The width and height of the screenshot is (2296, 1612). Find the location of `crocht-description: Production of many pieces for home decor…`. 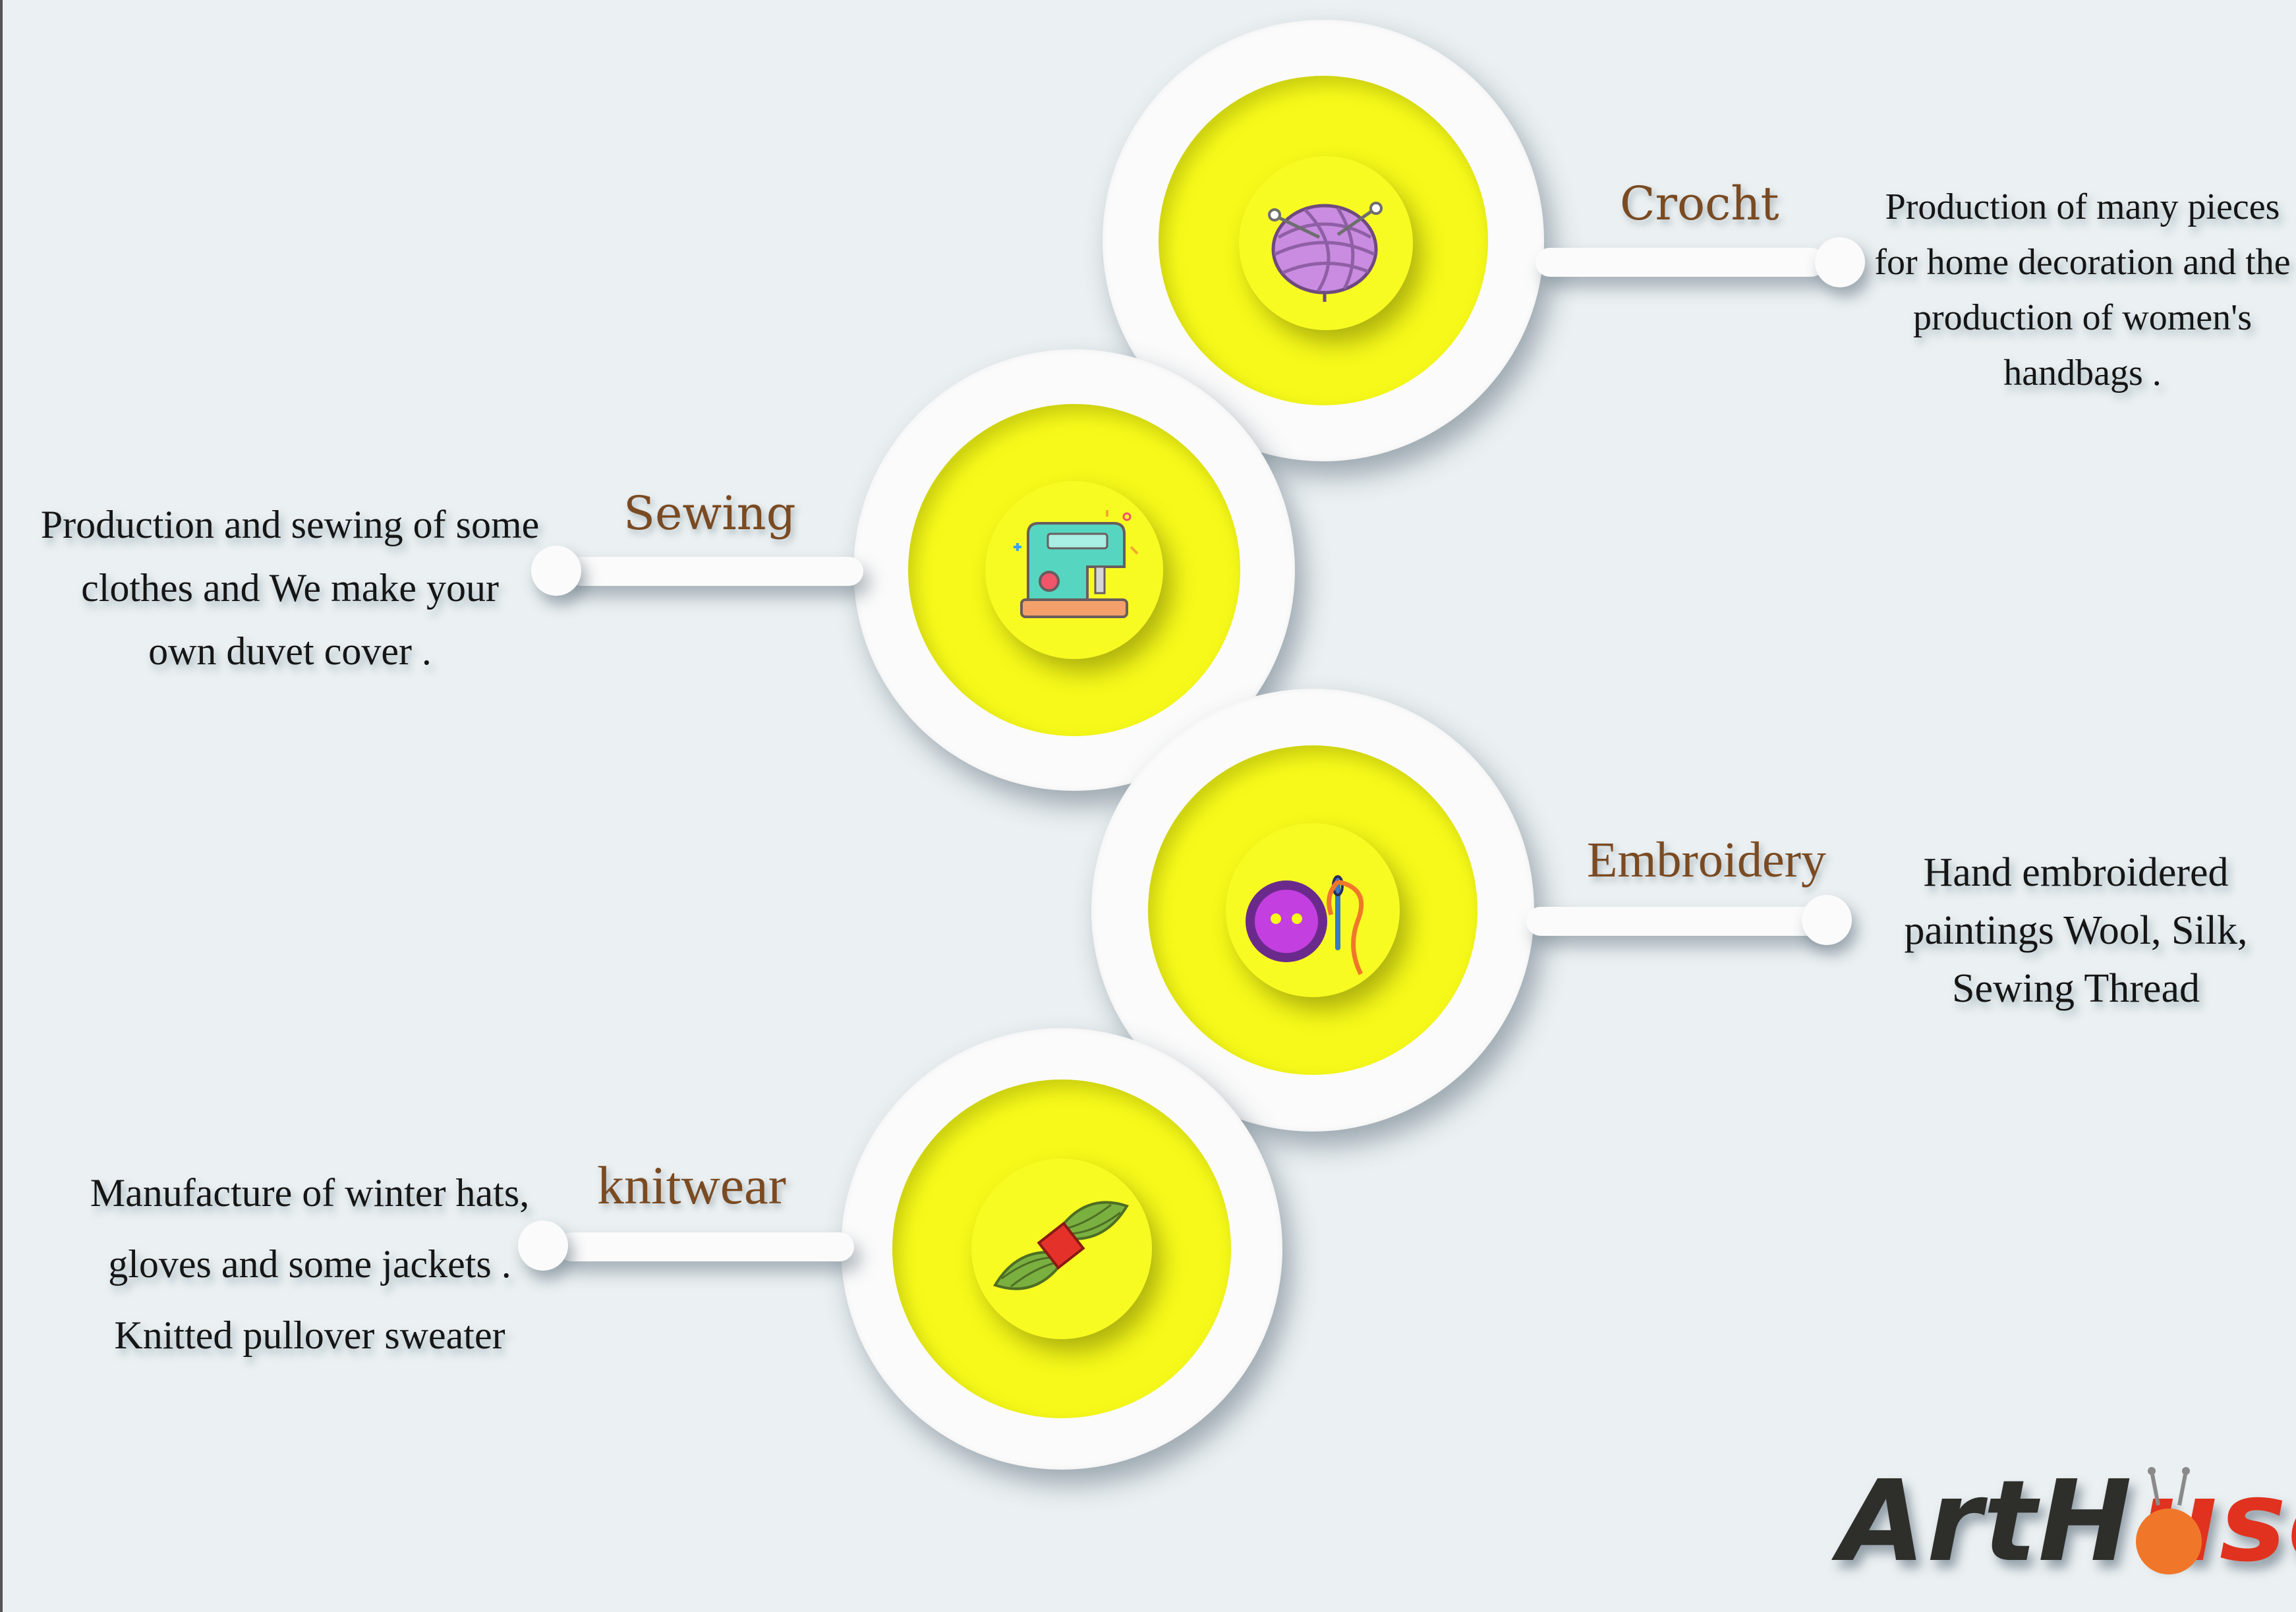

crocht-description: Production of many pieces for home decor… is located at coordinates (2082, 290).